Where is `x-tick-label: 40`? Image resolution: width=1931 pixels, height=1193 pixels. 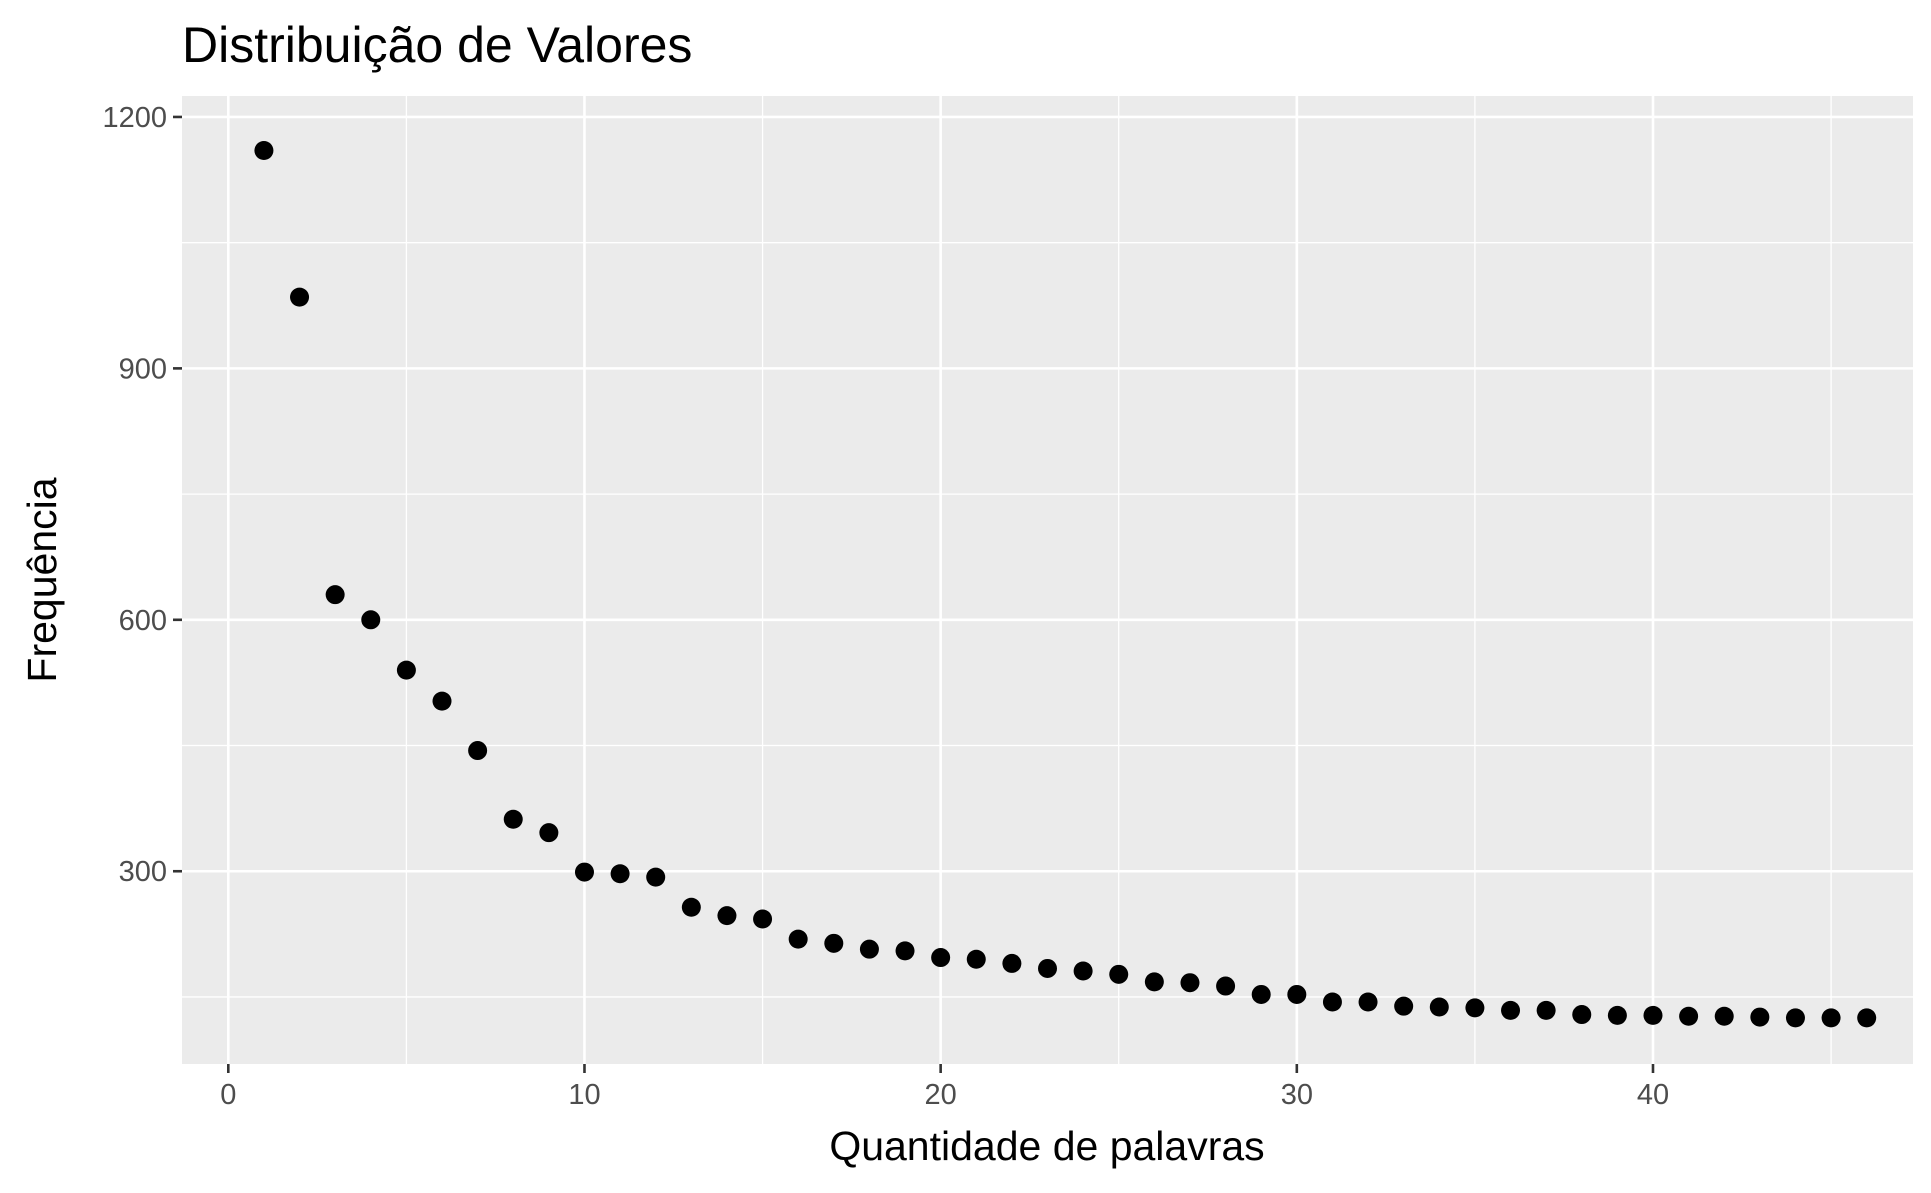 x-tick-label: 40 is located at coordinates (1653, 1095).